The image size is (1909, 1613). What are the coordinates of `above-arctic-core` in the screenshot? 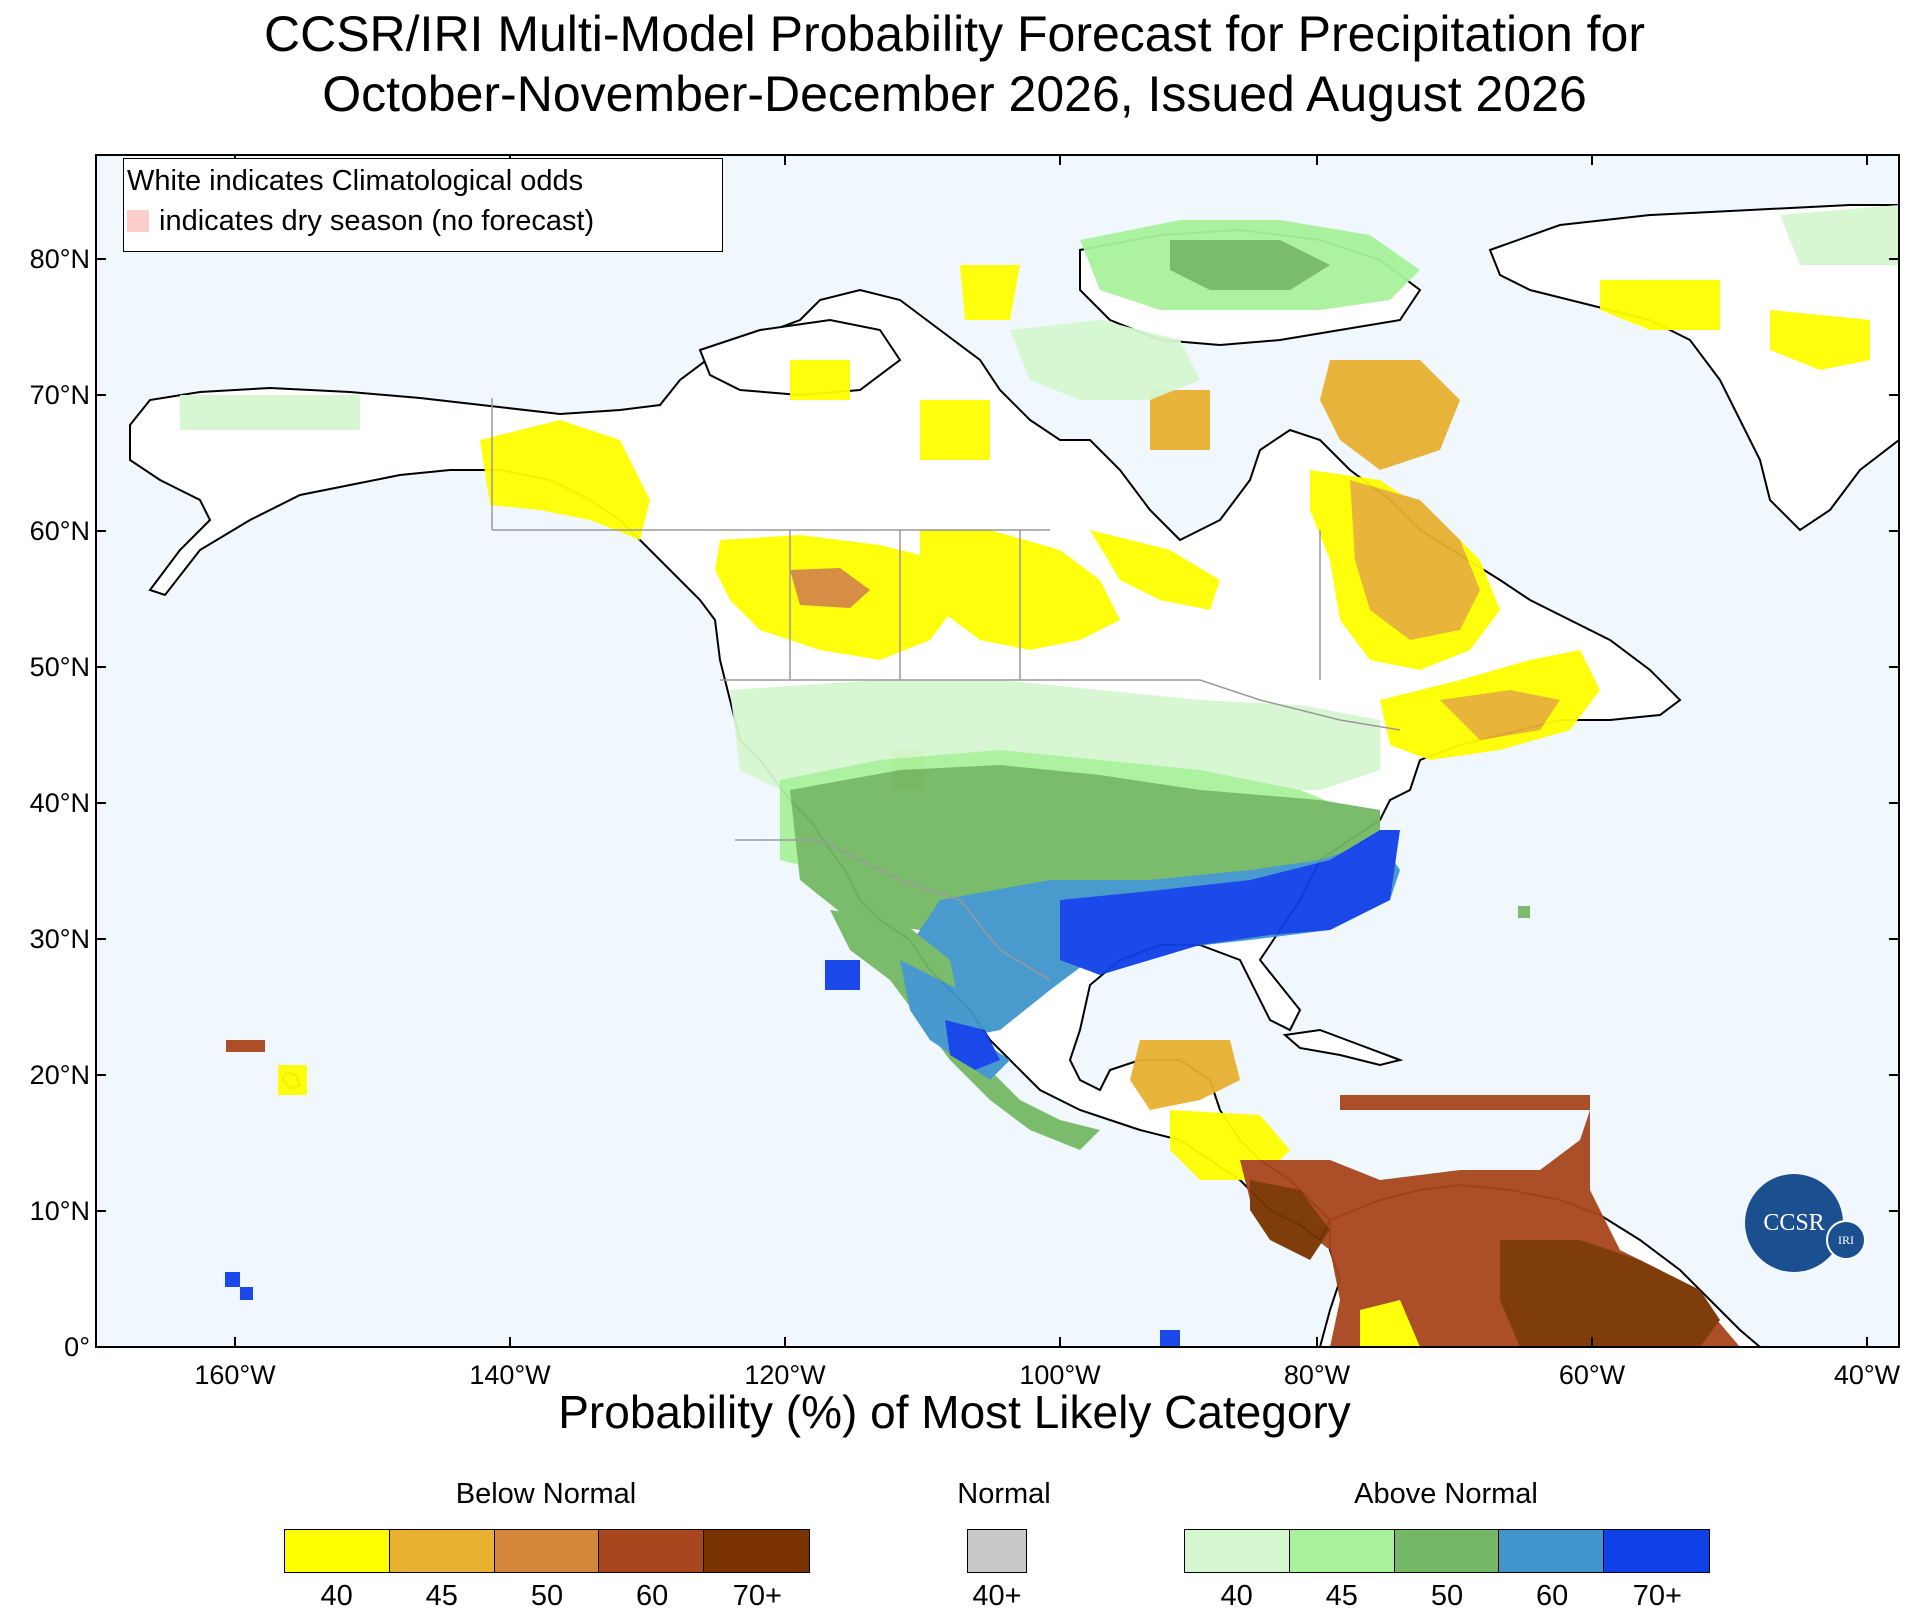 It's located at (1250, 265).